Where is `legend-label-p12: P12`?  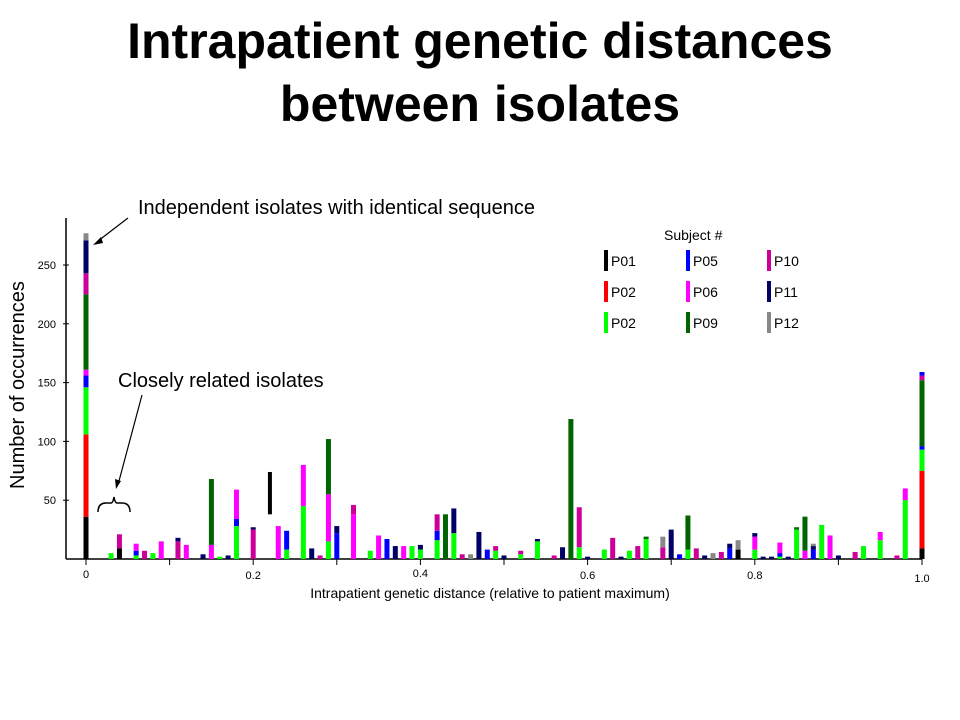 legend-label-p12: P12 is located at coordinates (786, 323).